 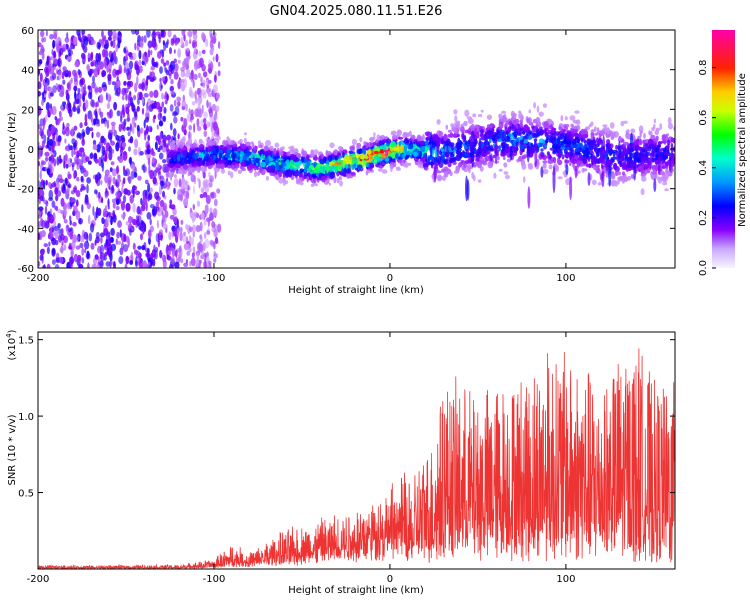 What do you see at coordinates (214, 579) in the screenshot?
I see `snr-x-tick-label: -100` at bounding box center [214, 579].